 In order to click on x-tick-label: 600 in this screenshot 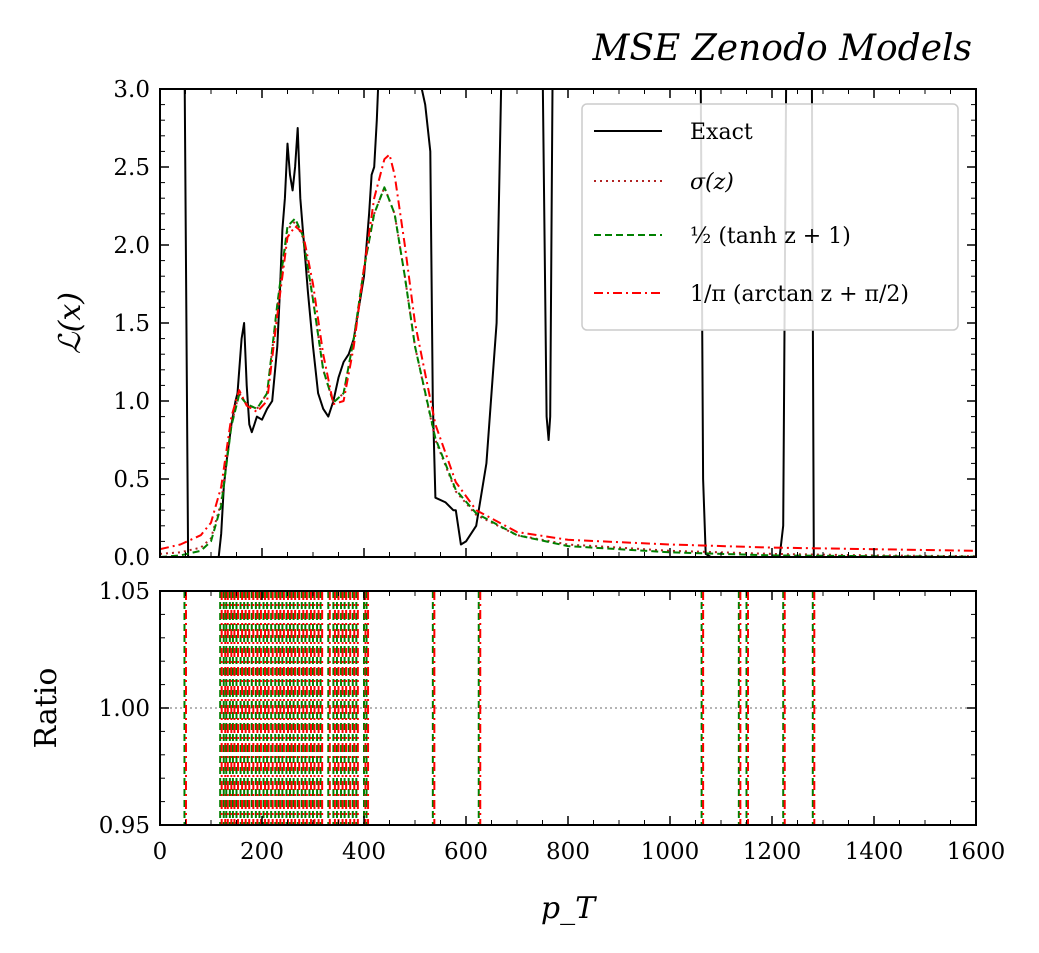, I will do `click(466, 852)`.